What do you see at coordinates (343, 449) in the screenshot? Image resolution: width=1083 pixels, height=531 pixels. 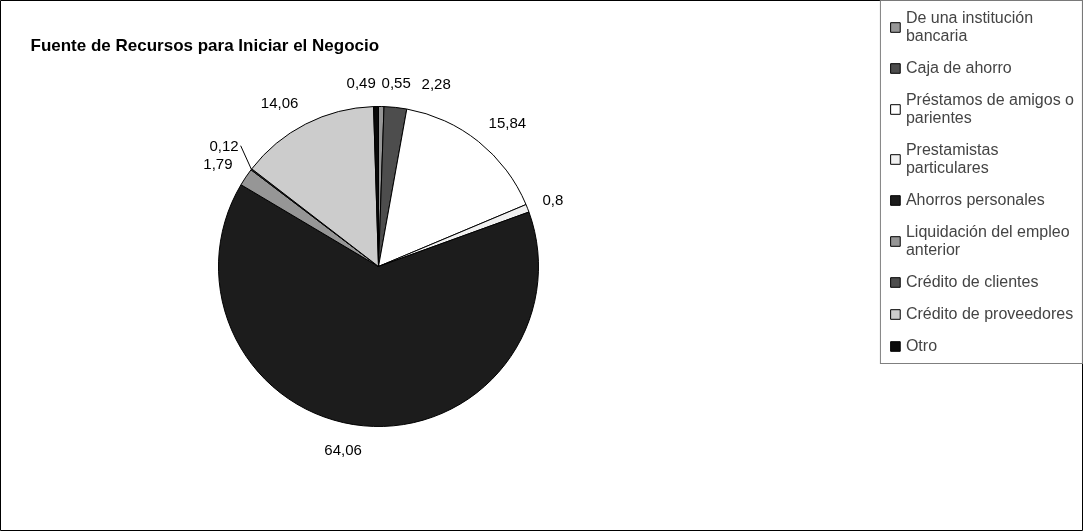 I see `data-label: 64,06` at bounding box center [343, 449].